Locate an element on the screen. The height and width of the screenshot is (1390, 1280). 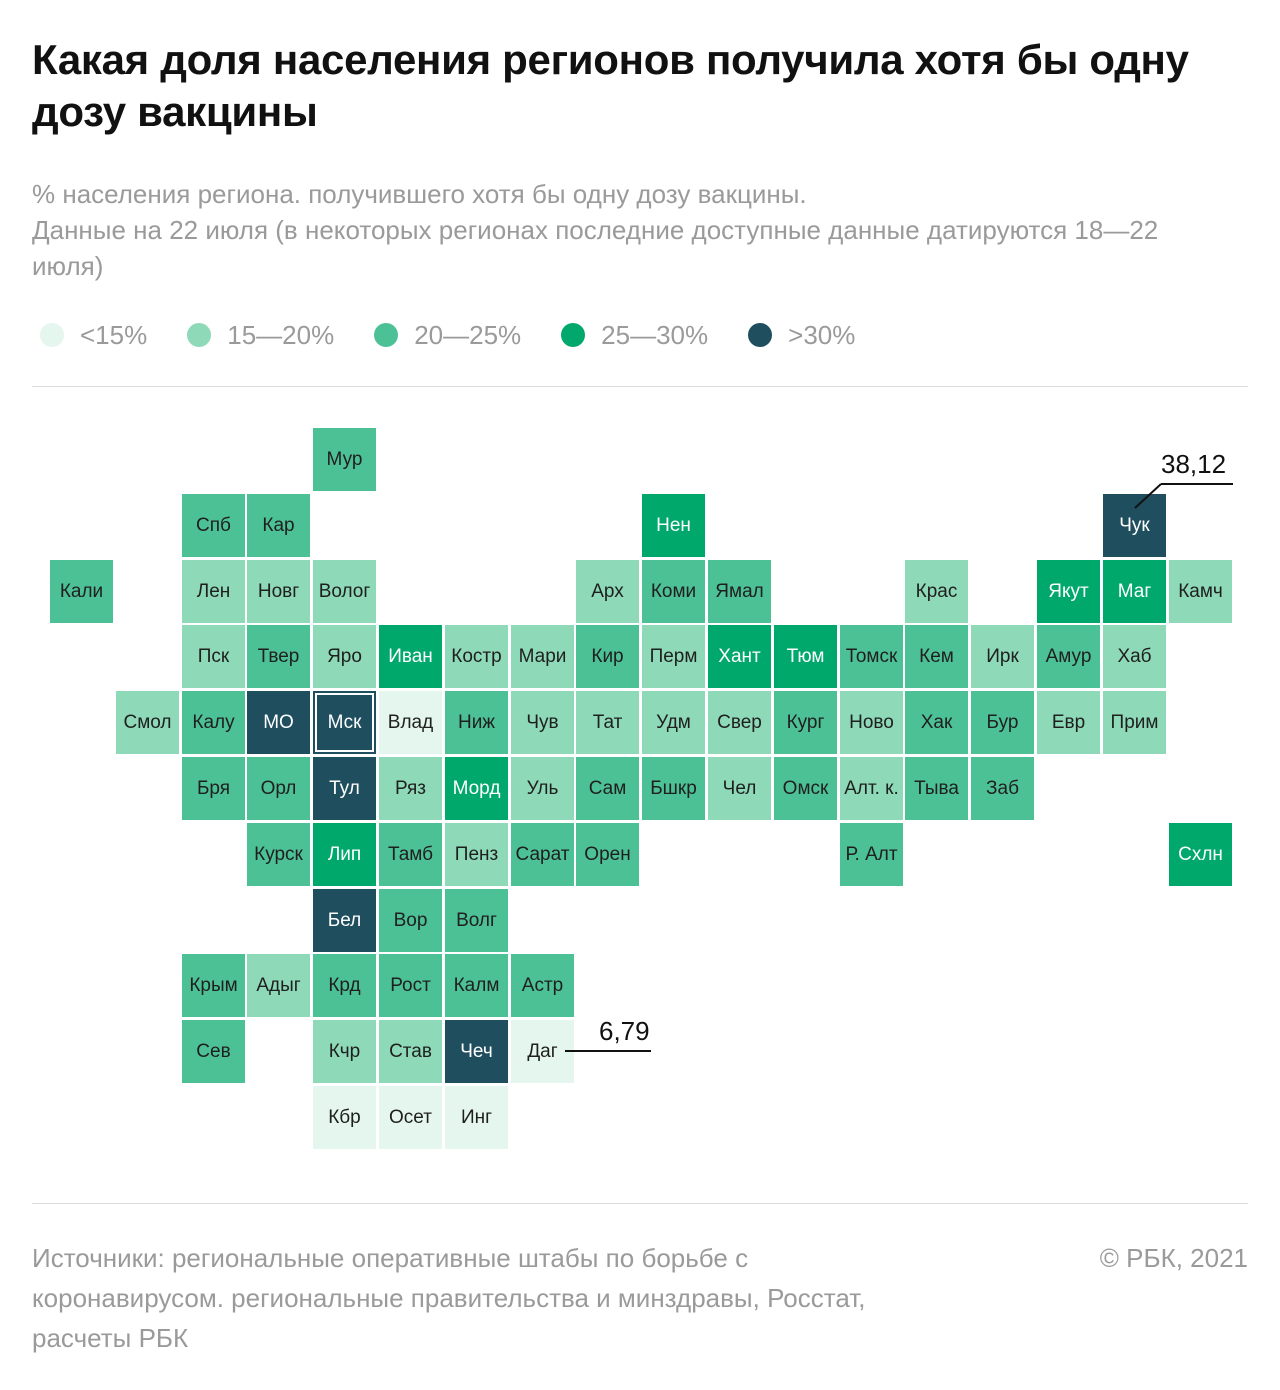
region-tile: Твер is located at coordinates (278, 656).